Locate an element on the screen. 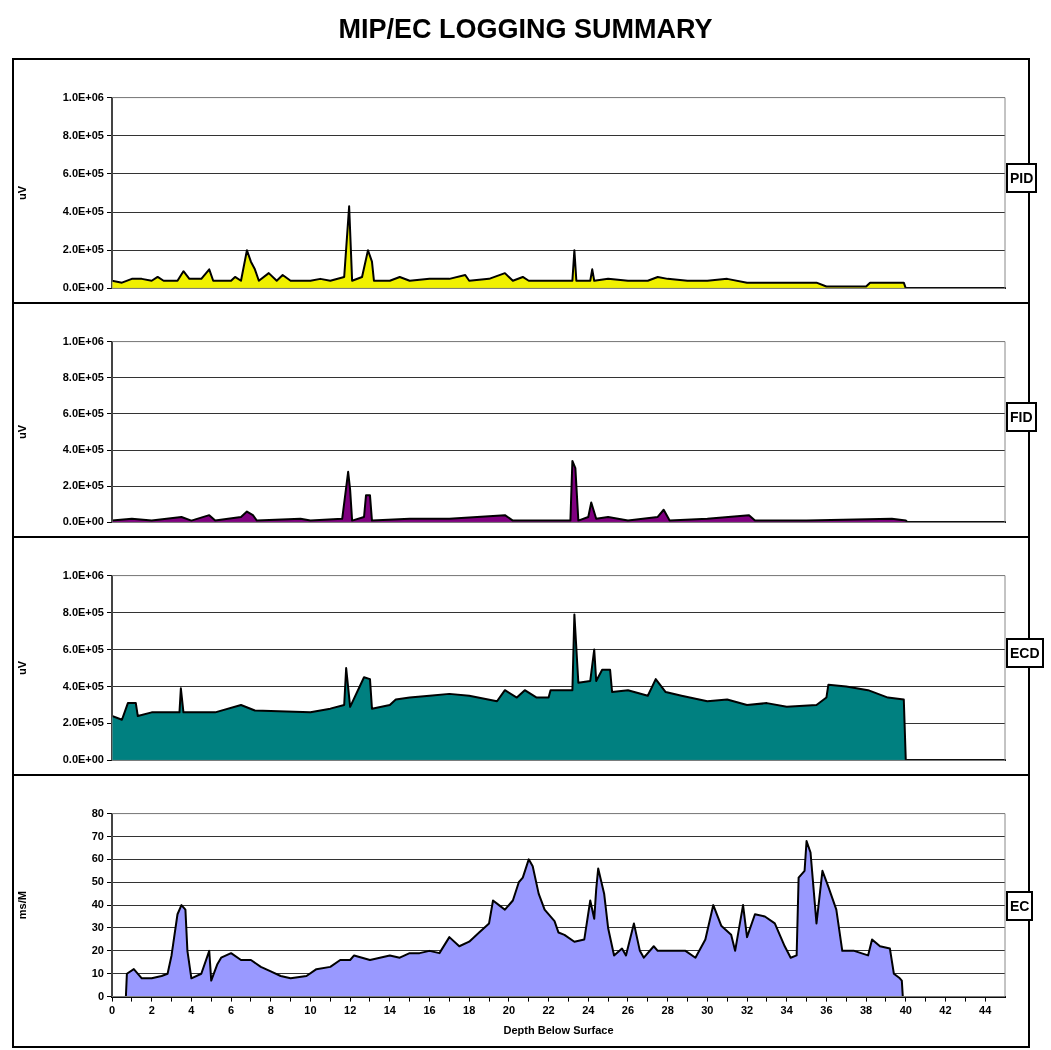 Image resolution: width=1051 pixels, height=1050 pixels. text: PID is located at coordinates (1022, 177).